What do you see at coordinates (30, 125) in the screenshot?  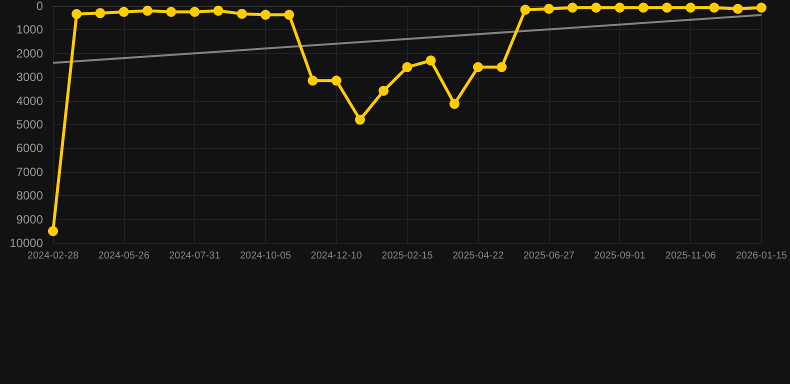 I see `y-tick-label: 5000` at bounding box center [30, 125].